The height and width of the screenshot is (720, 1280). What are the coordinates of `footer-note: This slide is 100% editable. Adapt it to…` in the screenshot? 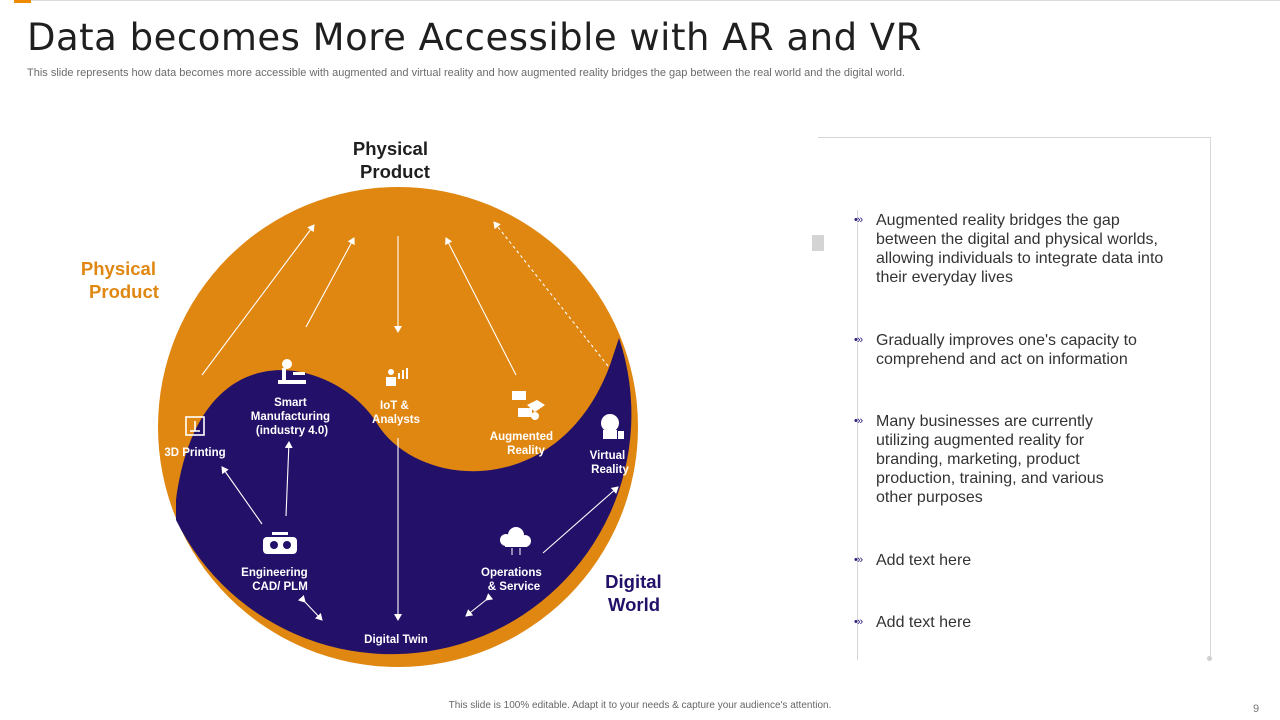 It's located at (640, 705).